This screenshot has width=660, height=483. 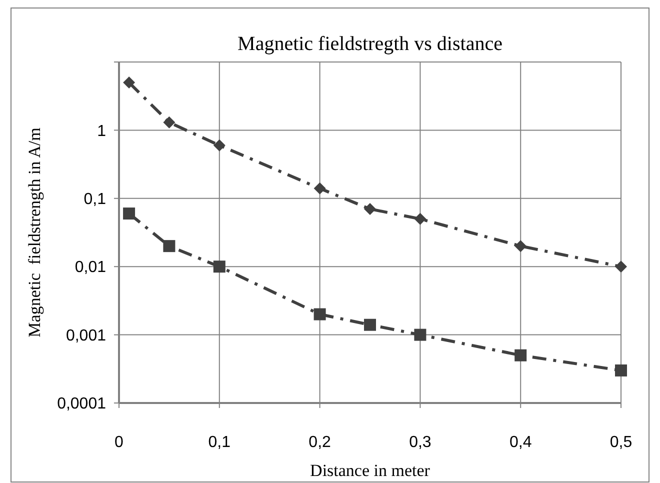 I want to click on x-axis-title: Distance in meter, so click(x=370, y=470).